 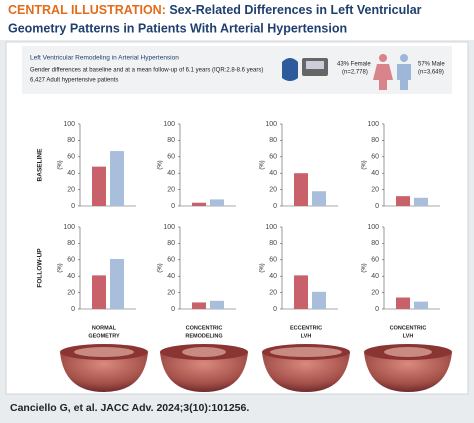 I want to click on female-n: (n=2,778), so click(x=355, y=73).